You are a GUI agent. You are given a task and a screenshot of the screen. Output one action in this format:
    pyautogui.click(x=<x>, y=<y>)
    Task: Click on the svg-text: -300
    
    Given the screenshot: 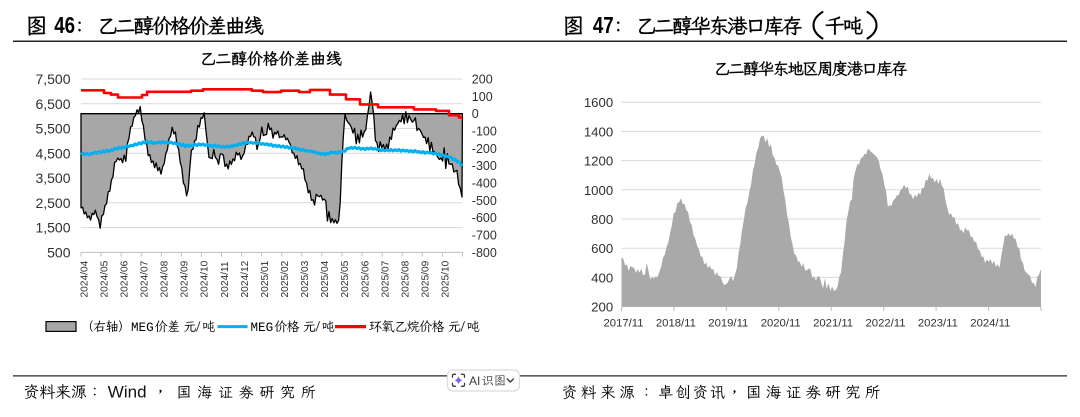 What is the action you would take?
    pyautogui.click(x=484, y=166)
    